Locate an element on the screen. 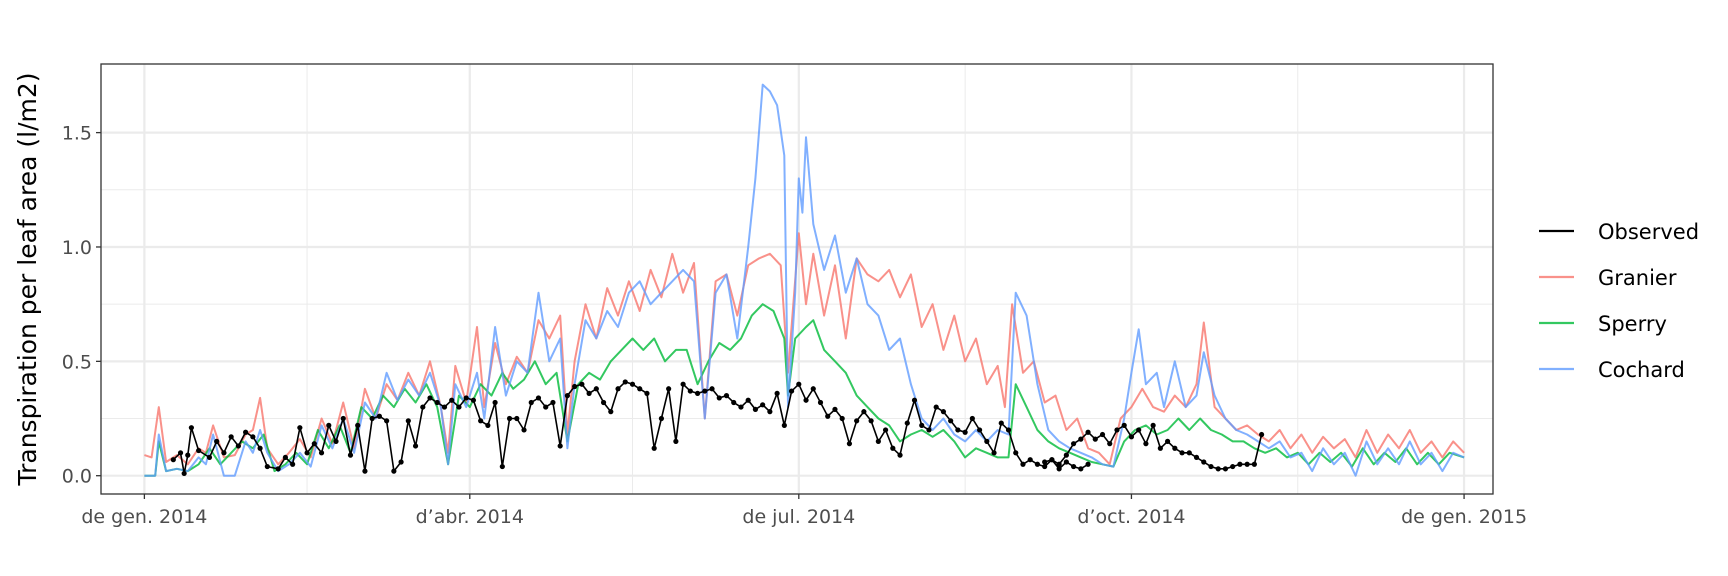  y-tick-label: 0.5 is located at coordinates (77, 362).